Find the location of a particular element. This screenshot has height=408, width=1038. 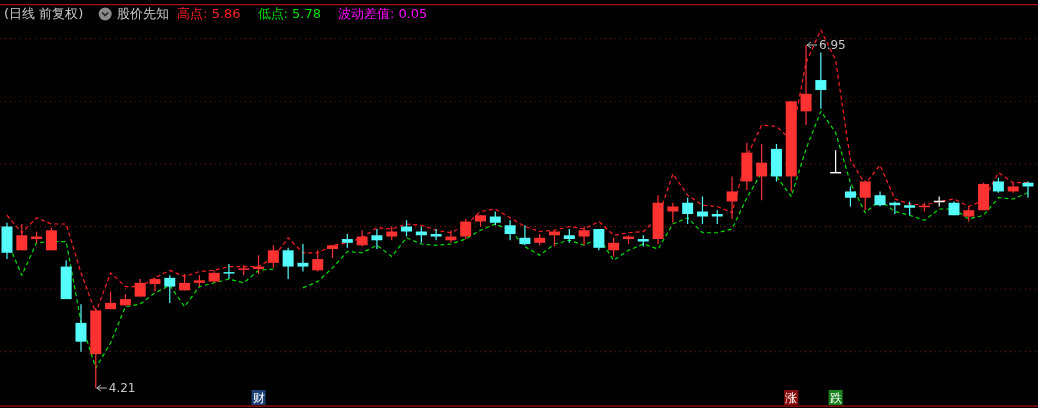

x-tick-label: 财 is located at coordinates (258, 398).